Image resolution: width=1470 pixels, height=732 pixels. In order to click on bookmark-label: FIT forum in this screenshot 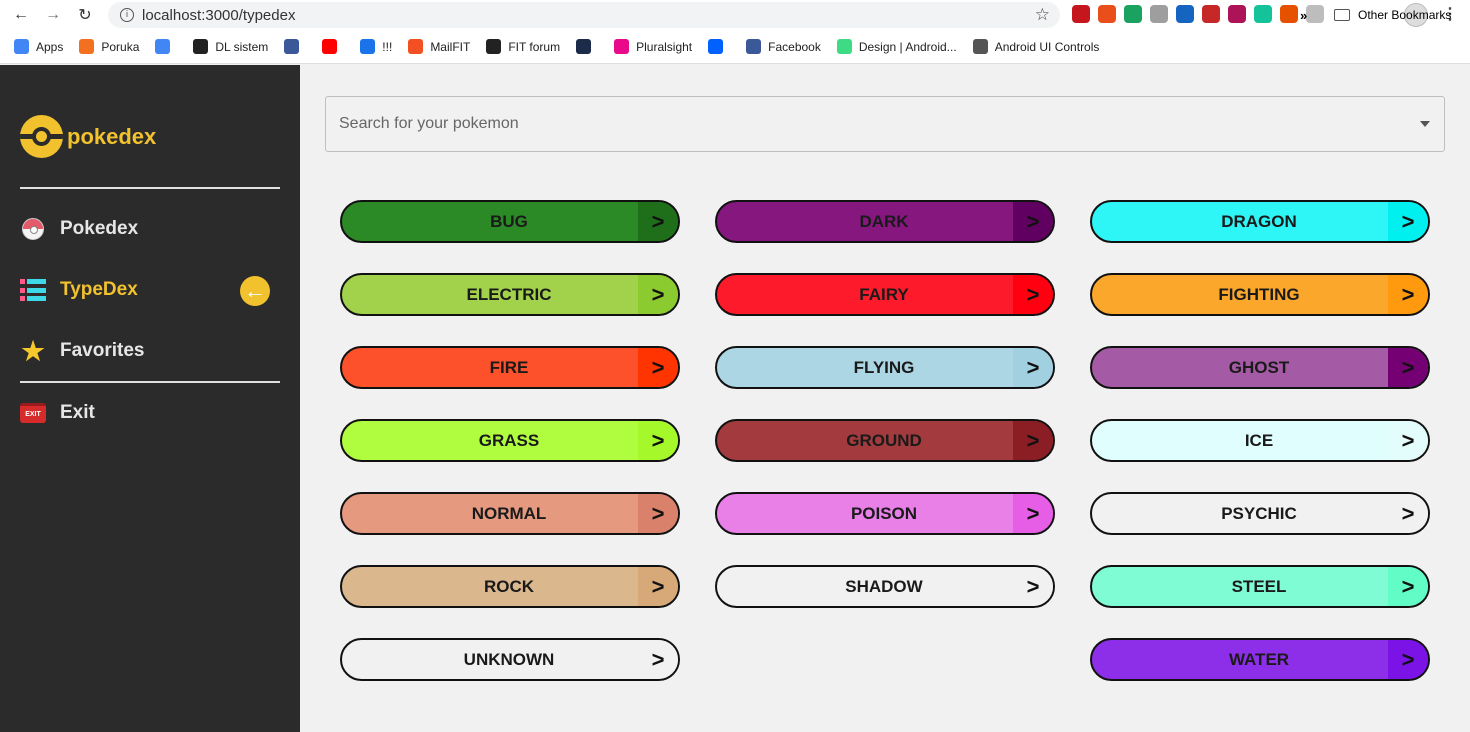, I will do `click(534, 46)`.